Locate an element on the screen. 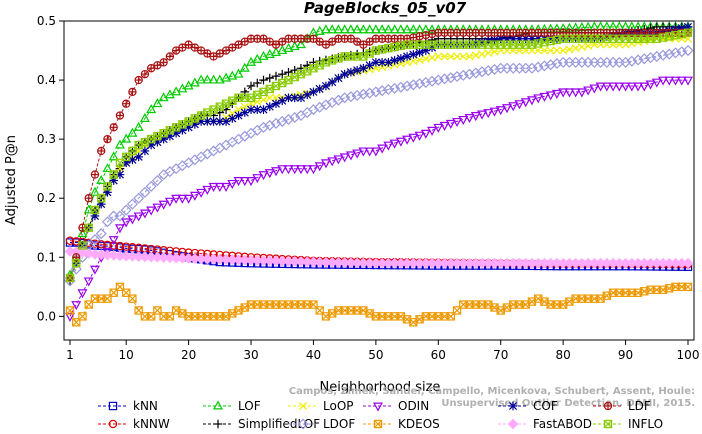 This screenshot has height=434, width=702. x-axis: 1 10 20 30 40 50 60 70 80 90 100 is located at coordinates (382, 351).